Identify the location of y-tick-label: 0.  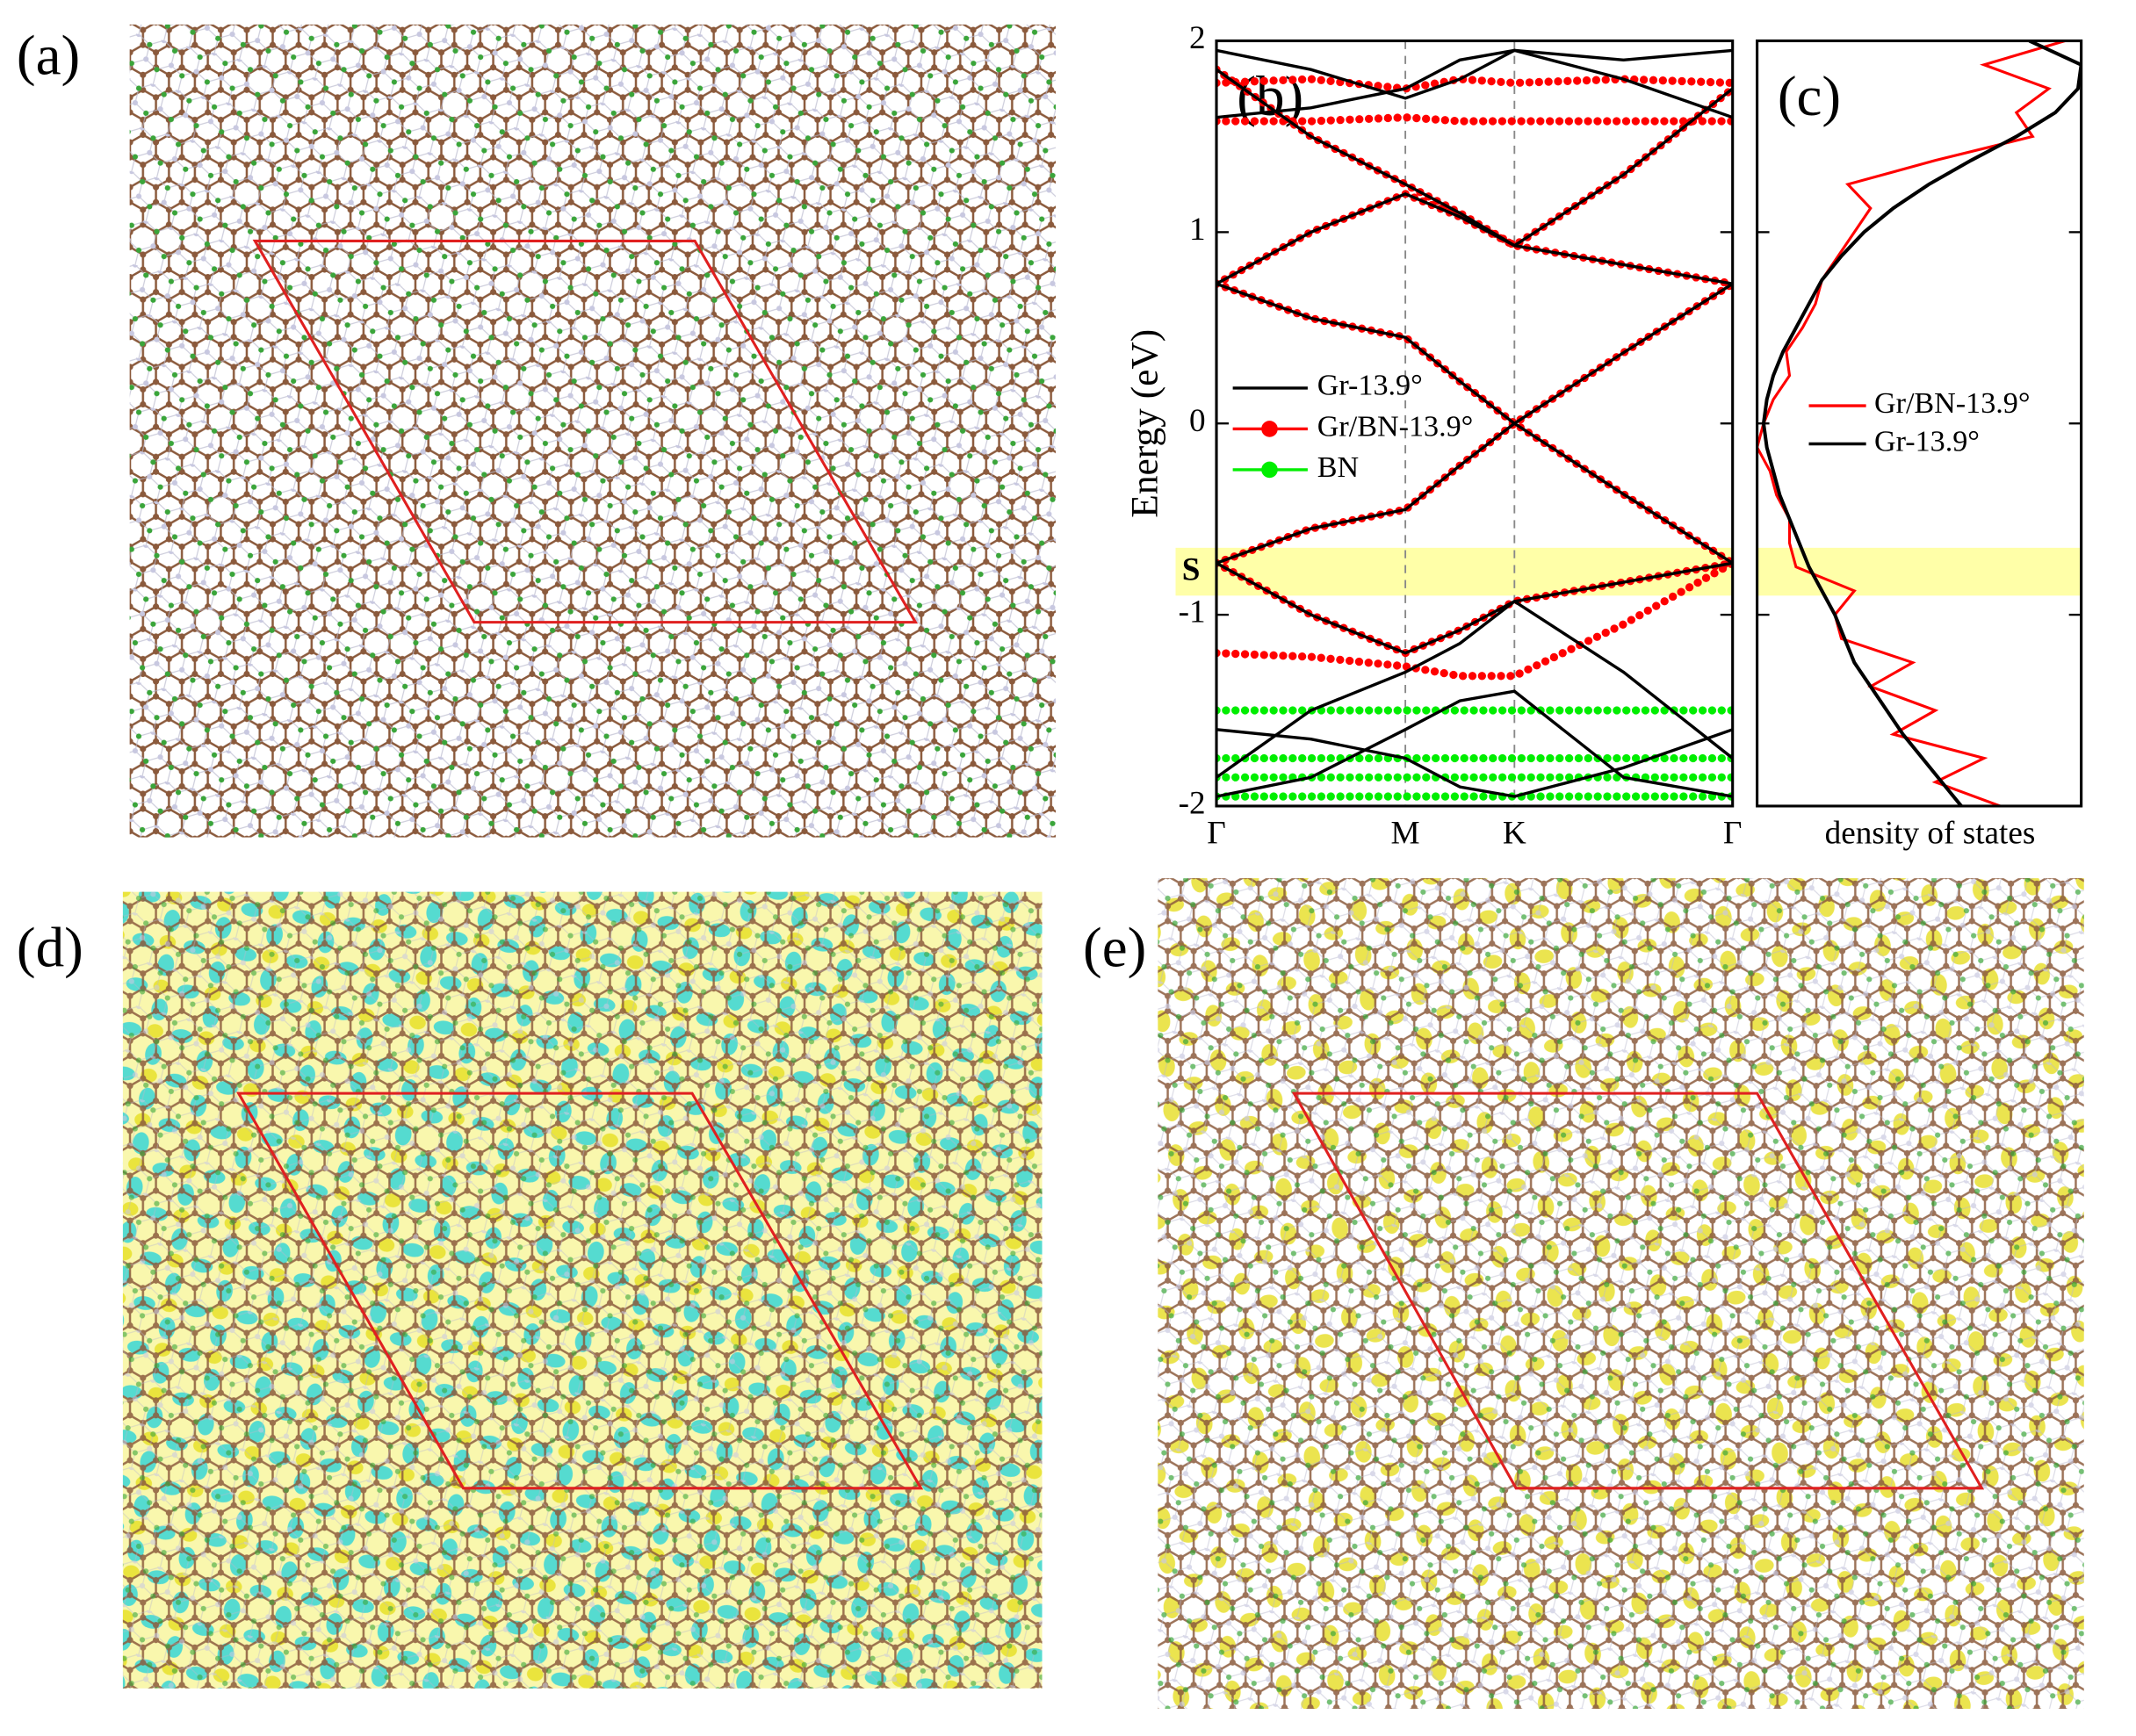
(1197, 421).